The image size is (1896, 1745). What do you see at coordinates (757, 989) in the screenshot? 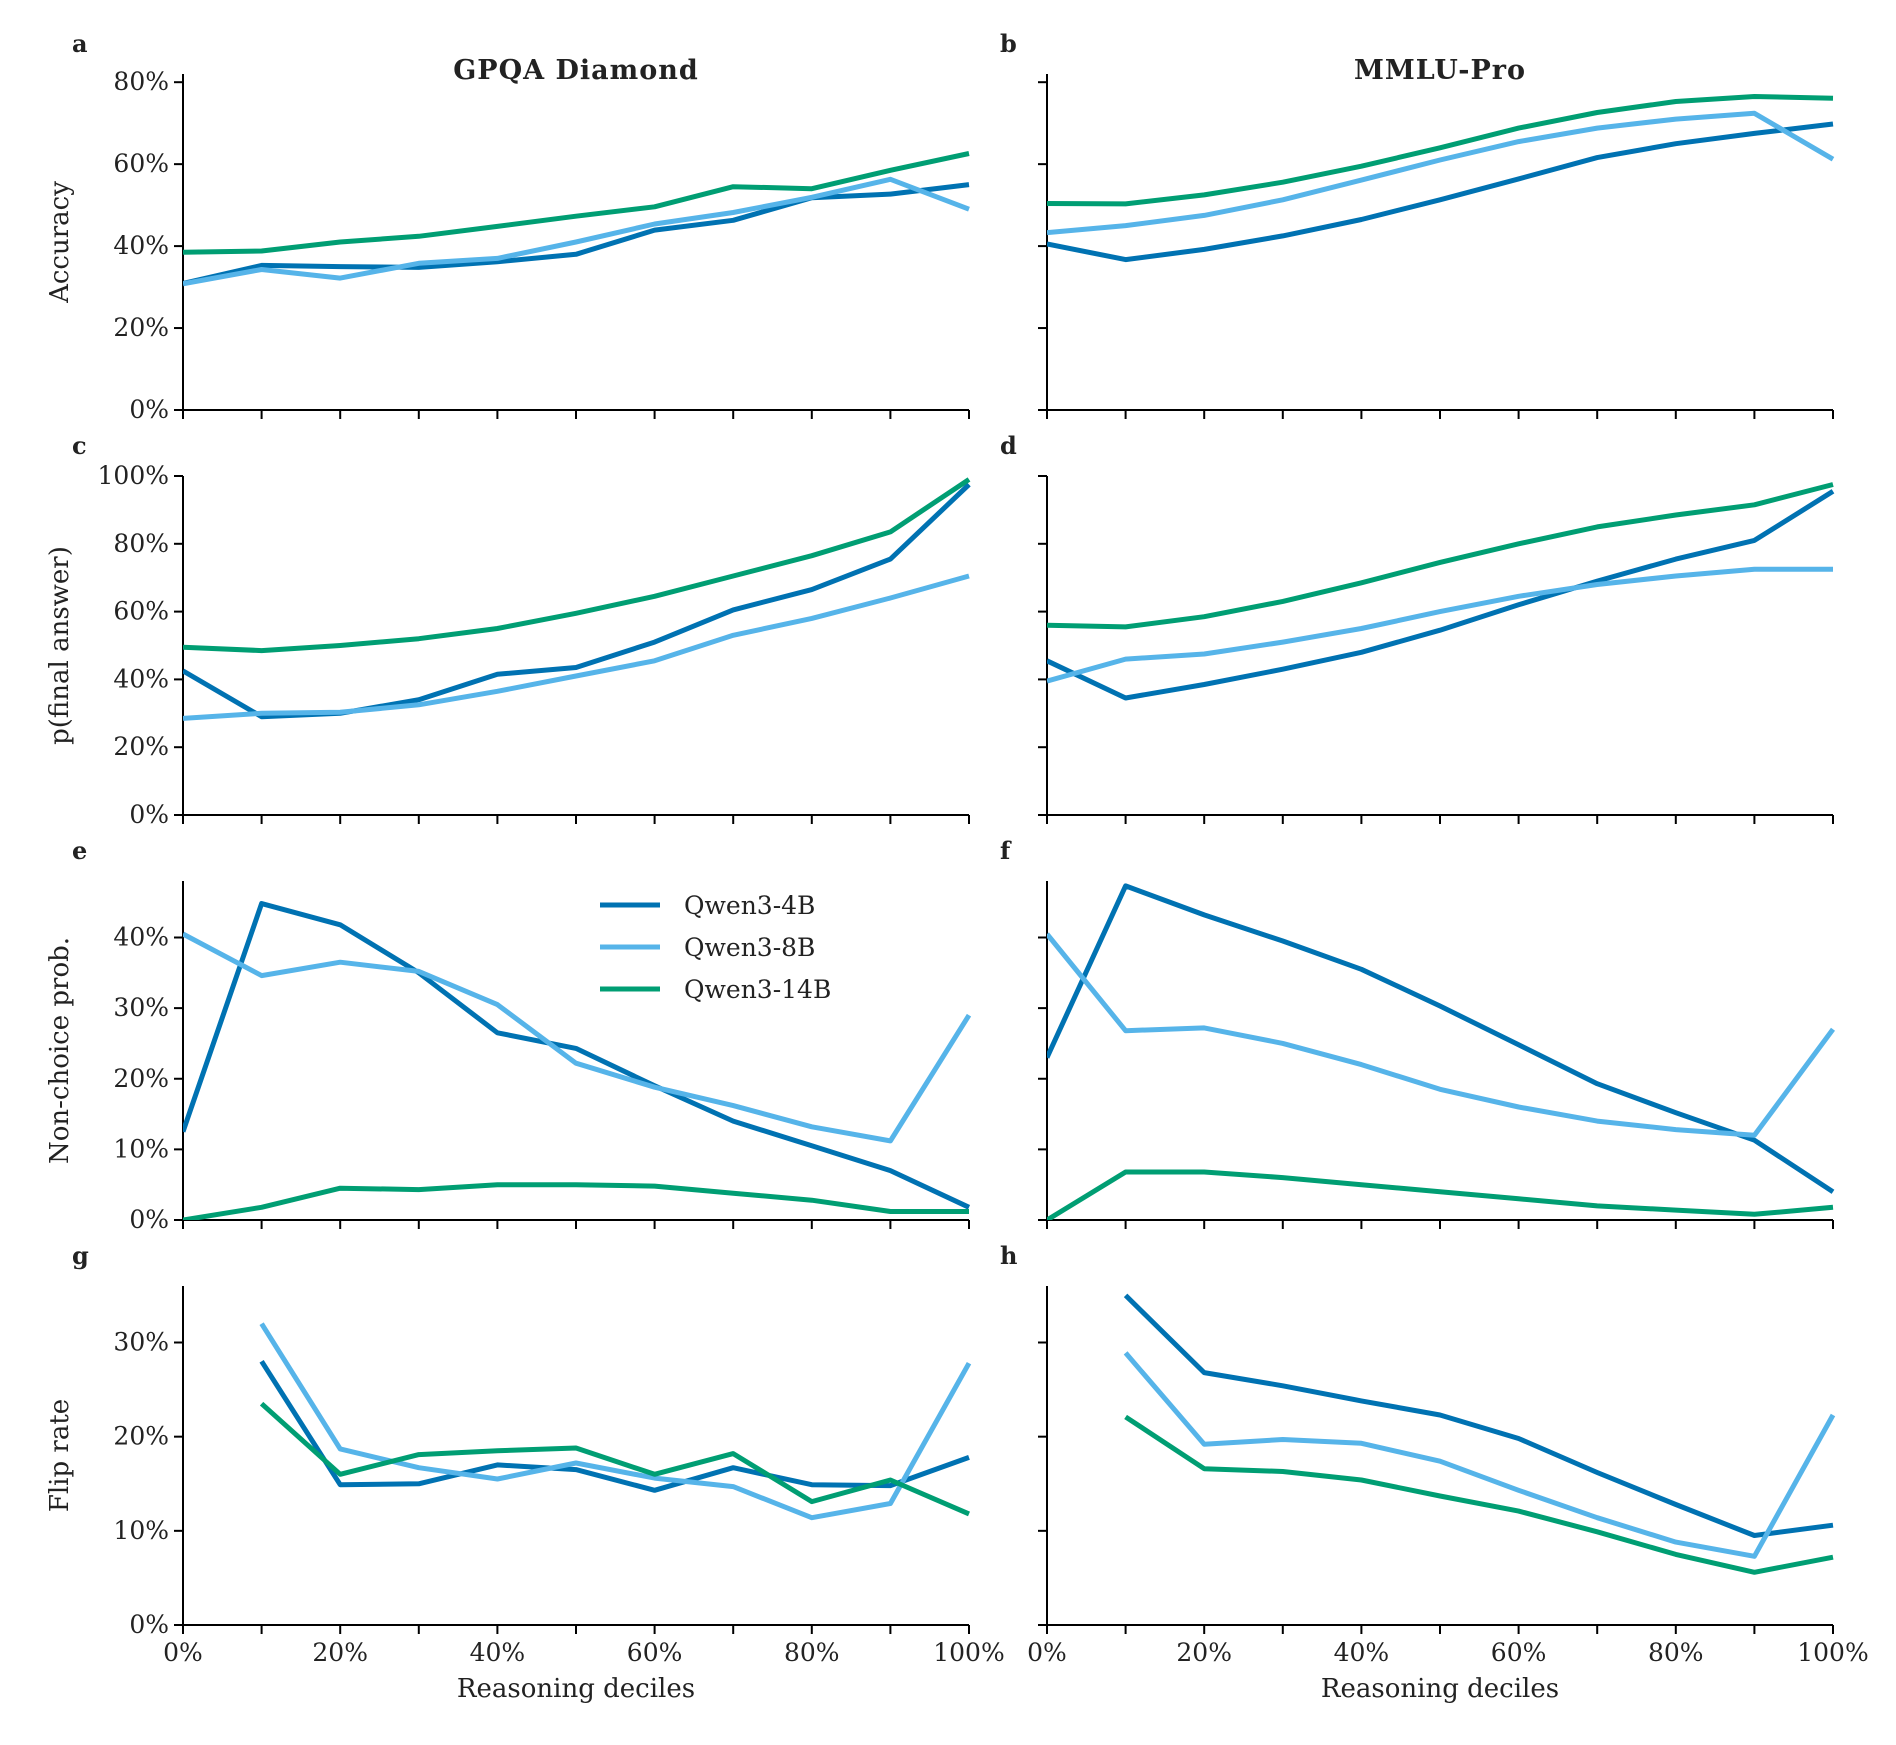
I see `legend-label: Qwen3-14B` at bounding box center [757, 989].